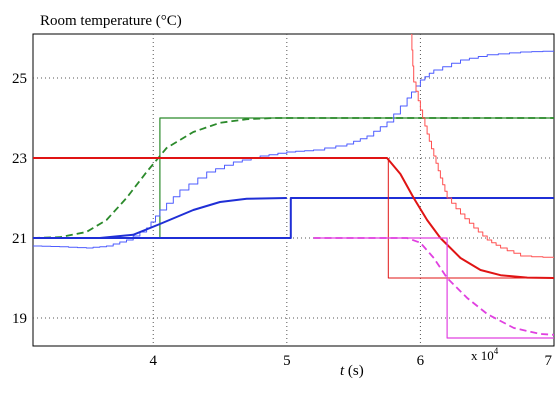 The width and height of the screenshot is (557, 405). What do you see at coordinates (19, 239) in the screenshot?
I see `y-tick-label: 21` at bounding box center [19, 239].